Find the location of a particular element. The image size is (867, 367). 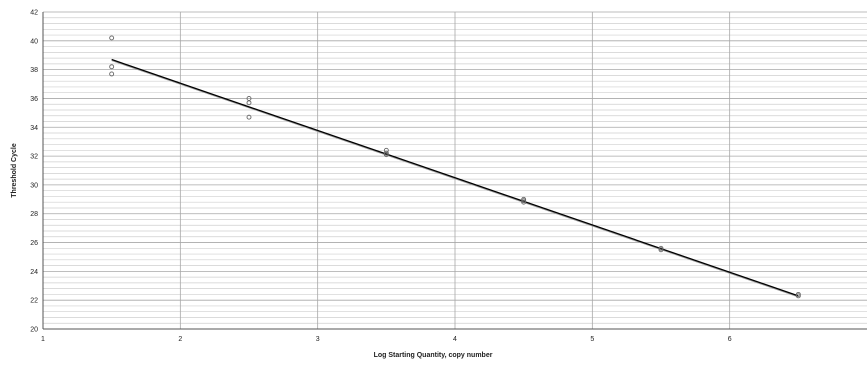

y-tick-label: 24 is located at coordinates (34, 272).